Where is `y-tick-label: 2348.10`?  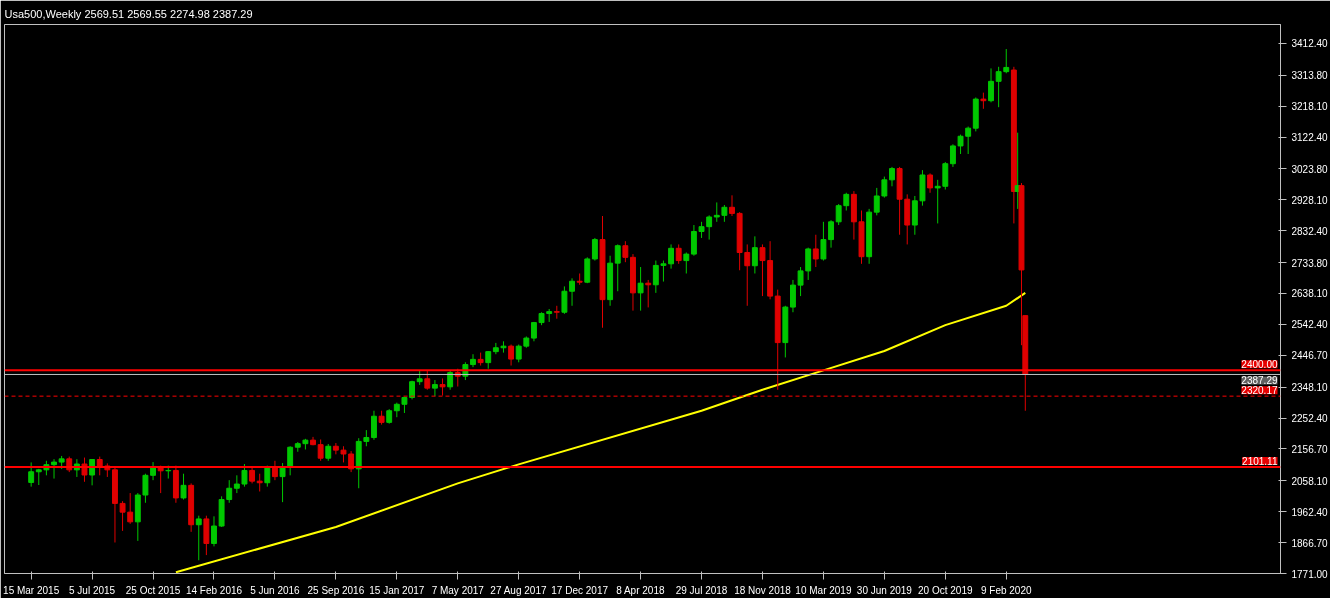
y-tick-label: 2348.10 is located at coordinates (1310, 388).